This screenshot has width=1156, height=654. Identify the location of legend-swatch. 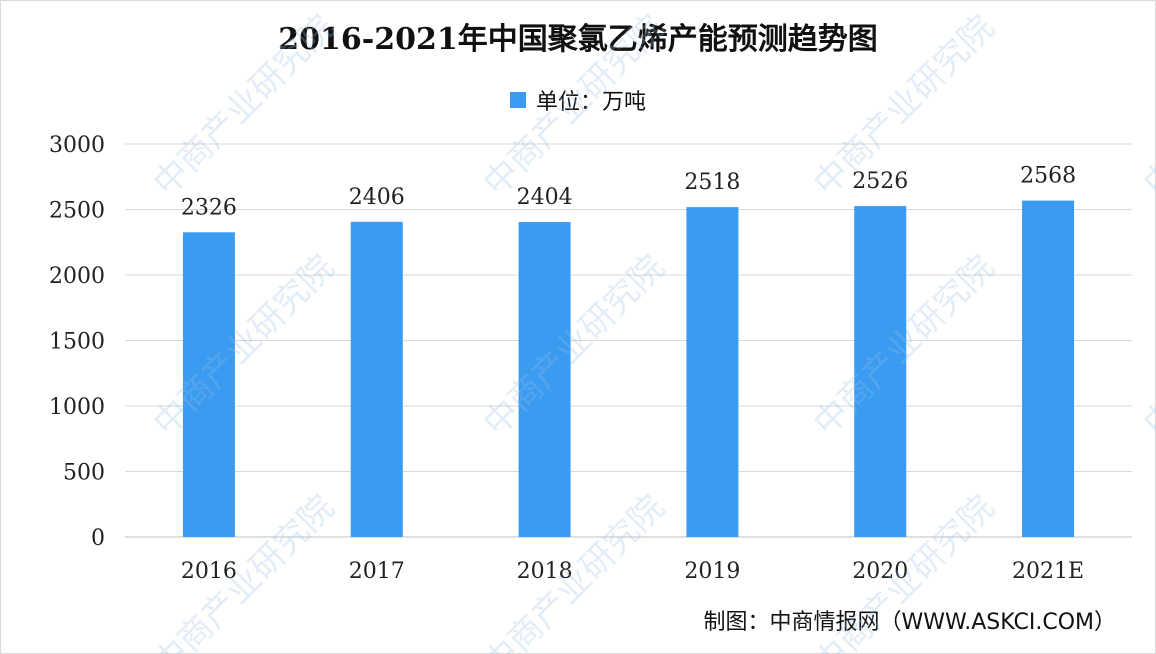
(517, 100).